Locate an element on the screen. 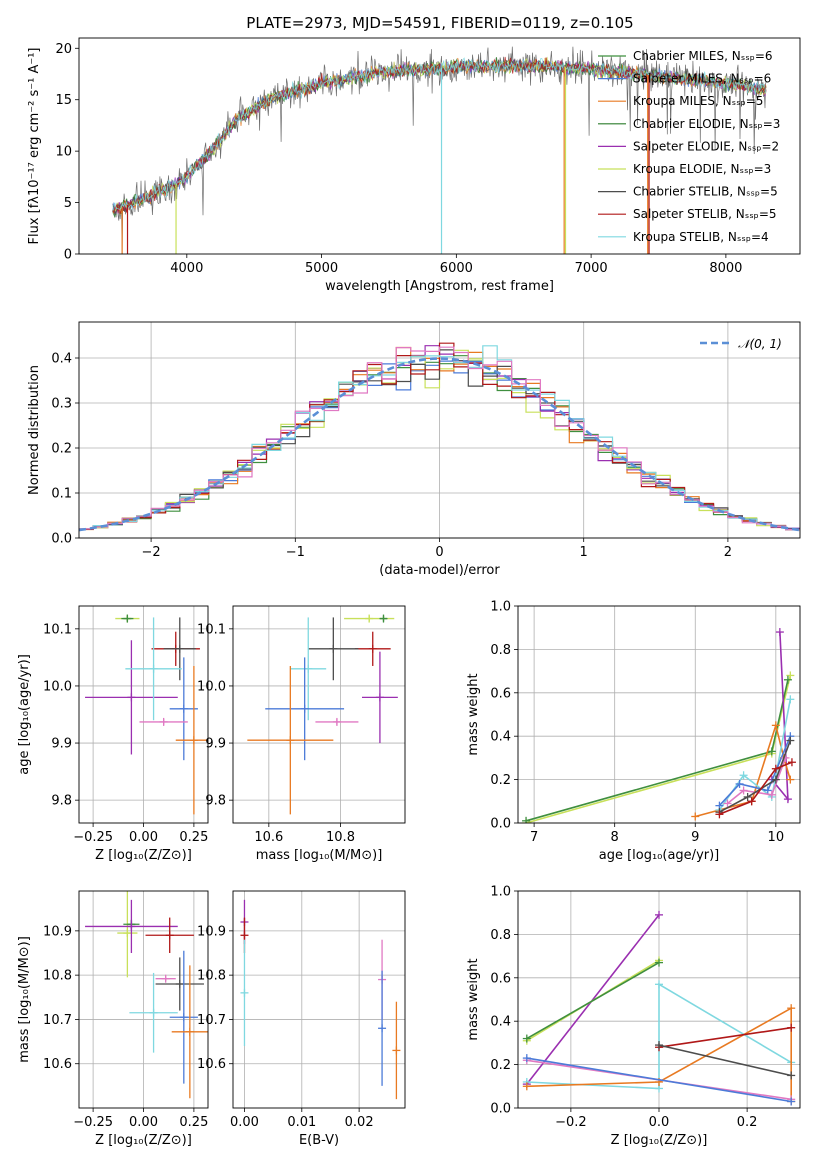 The height and width of the screenshot is (1170, 819). x-tick-label: 1 is located at coordinates (584, 552).